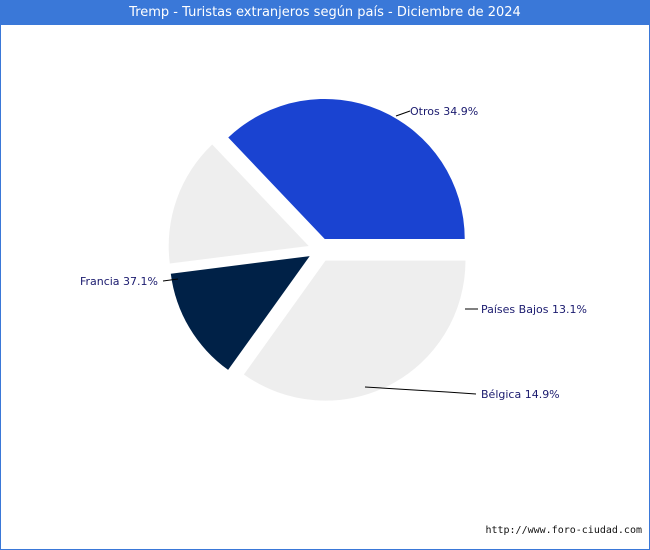  What do you see at coordinates (354, 330) in the screenshot?
I see `pie-slice-otros` at bounding box center [354, 330].